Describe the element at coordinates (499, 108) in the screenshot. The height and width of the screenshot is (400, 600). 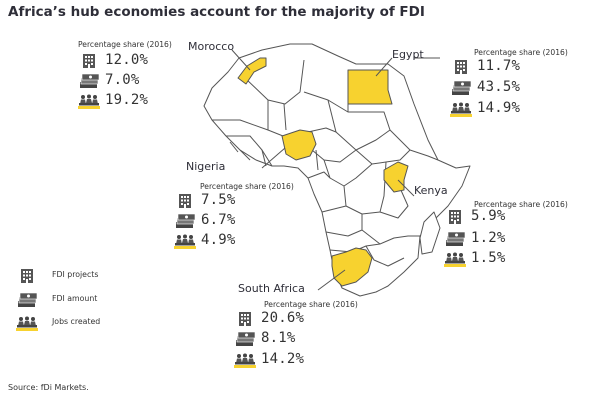
I see `value: 14.9%` at that location.